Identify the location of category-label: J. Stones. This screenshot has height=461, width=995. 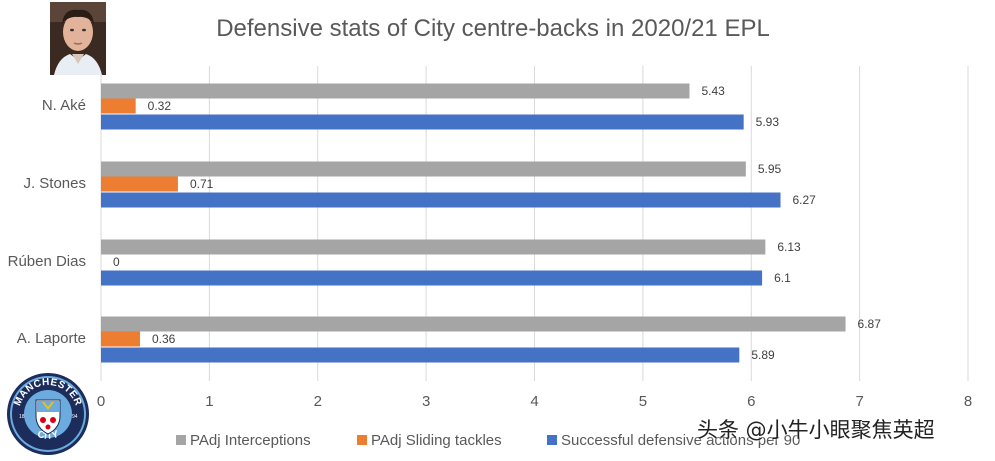
(54, 183).